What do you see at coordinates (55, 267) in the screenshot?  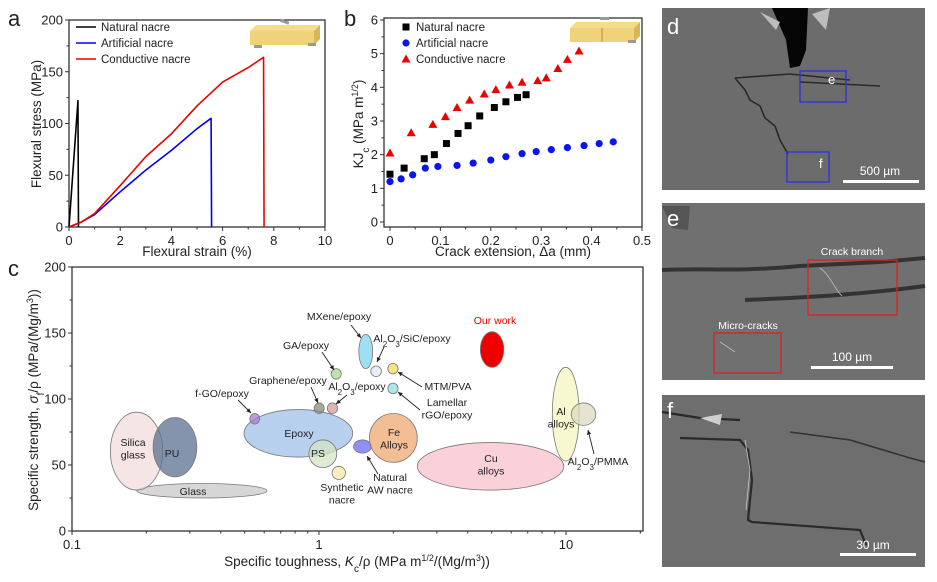 I see `y-tick-label: 200` at bounding box center [55, 267].